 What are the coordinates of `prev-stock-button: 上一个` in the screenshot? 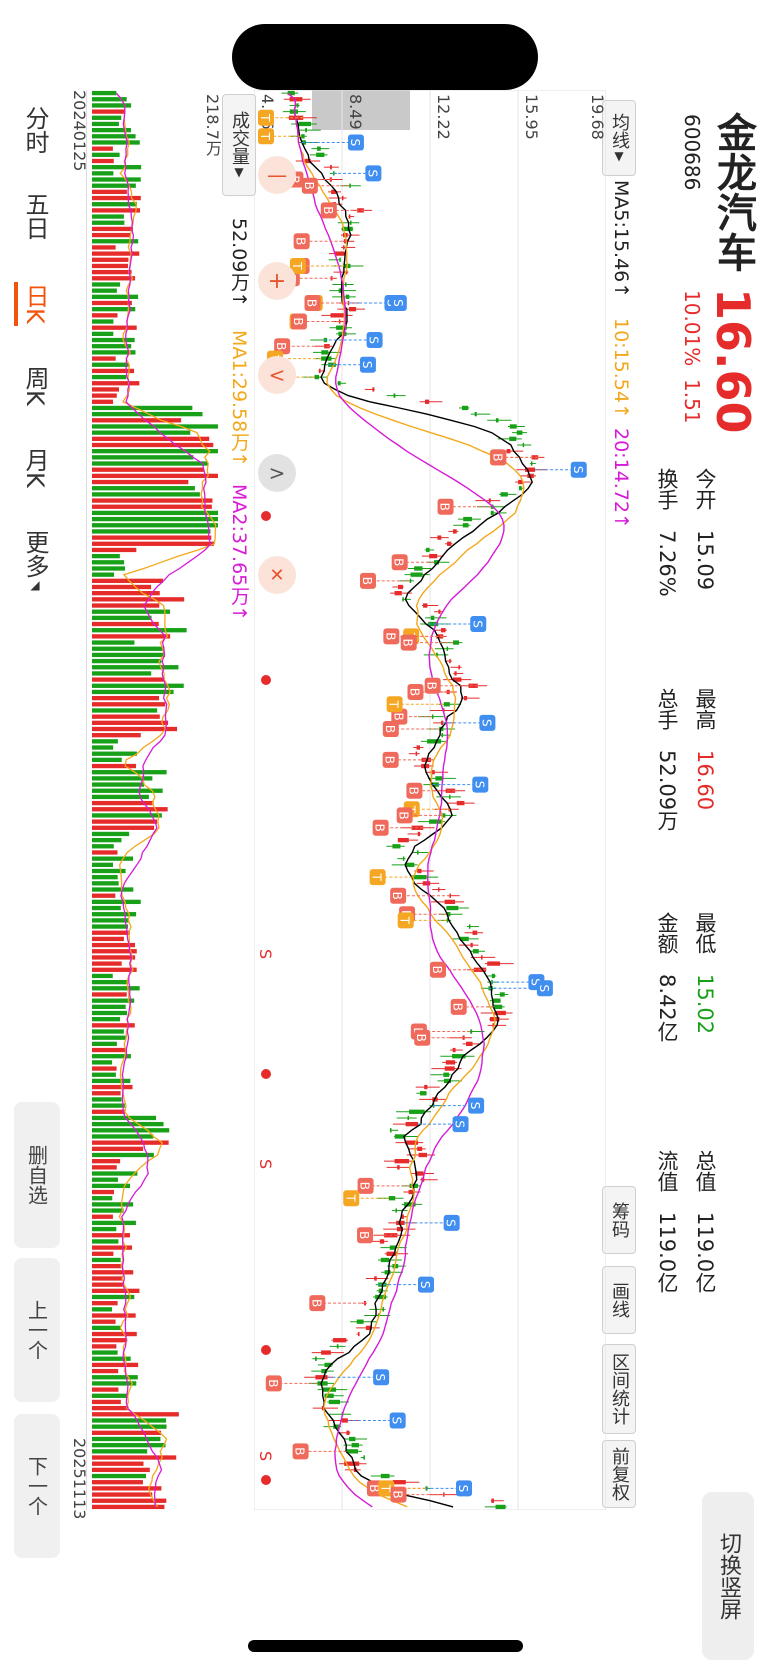 It's located at (37, 1330).